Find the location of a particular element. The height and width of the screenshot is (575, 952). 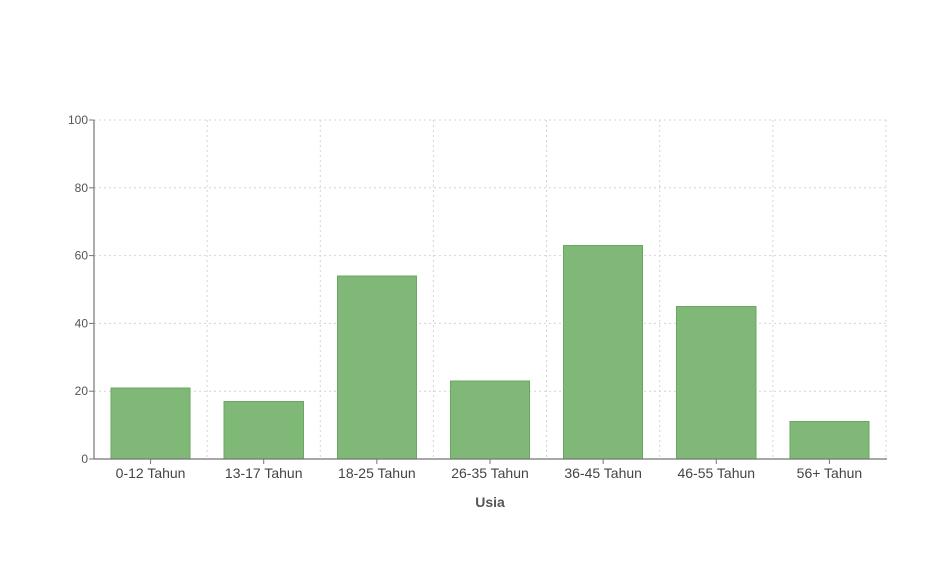

x-tick-label: 13-17 Tahun is located at coordinates (264, 473).